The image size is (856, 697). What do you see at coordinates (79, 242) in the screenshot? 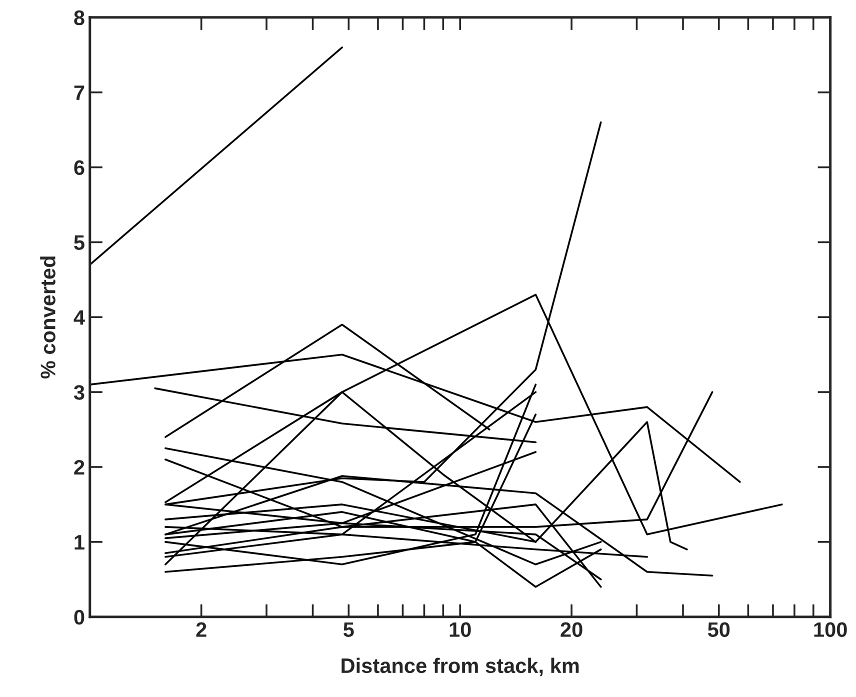
I see `y-tick-label: 5` at bounding box center [79, 242].